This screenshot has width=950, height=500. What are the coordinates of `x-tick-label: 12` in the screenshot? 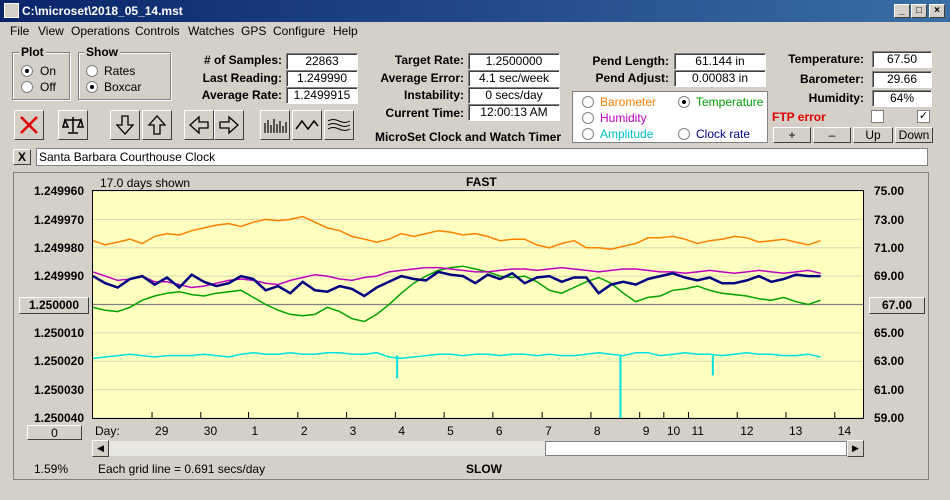 It's located at (747, 431).